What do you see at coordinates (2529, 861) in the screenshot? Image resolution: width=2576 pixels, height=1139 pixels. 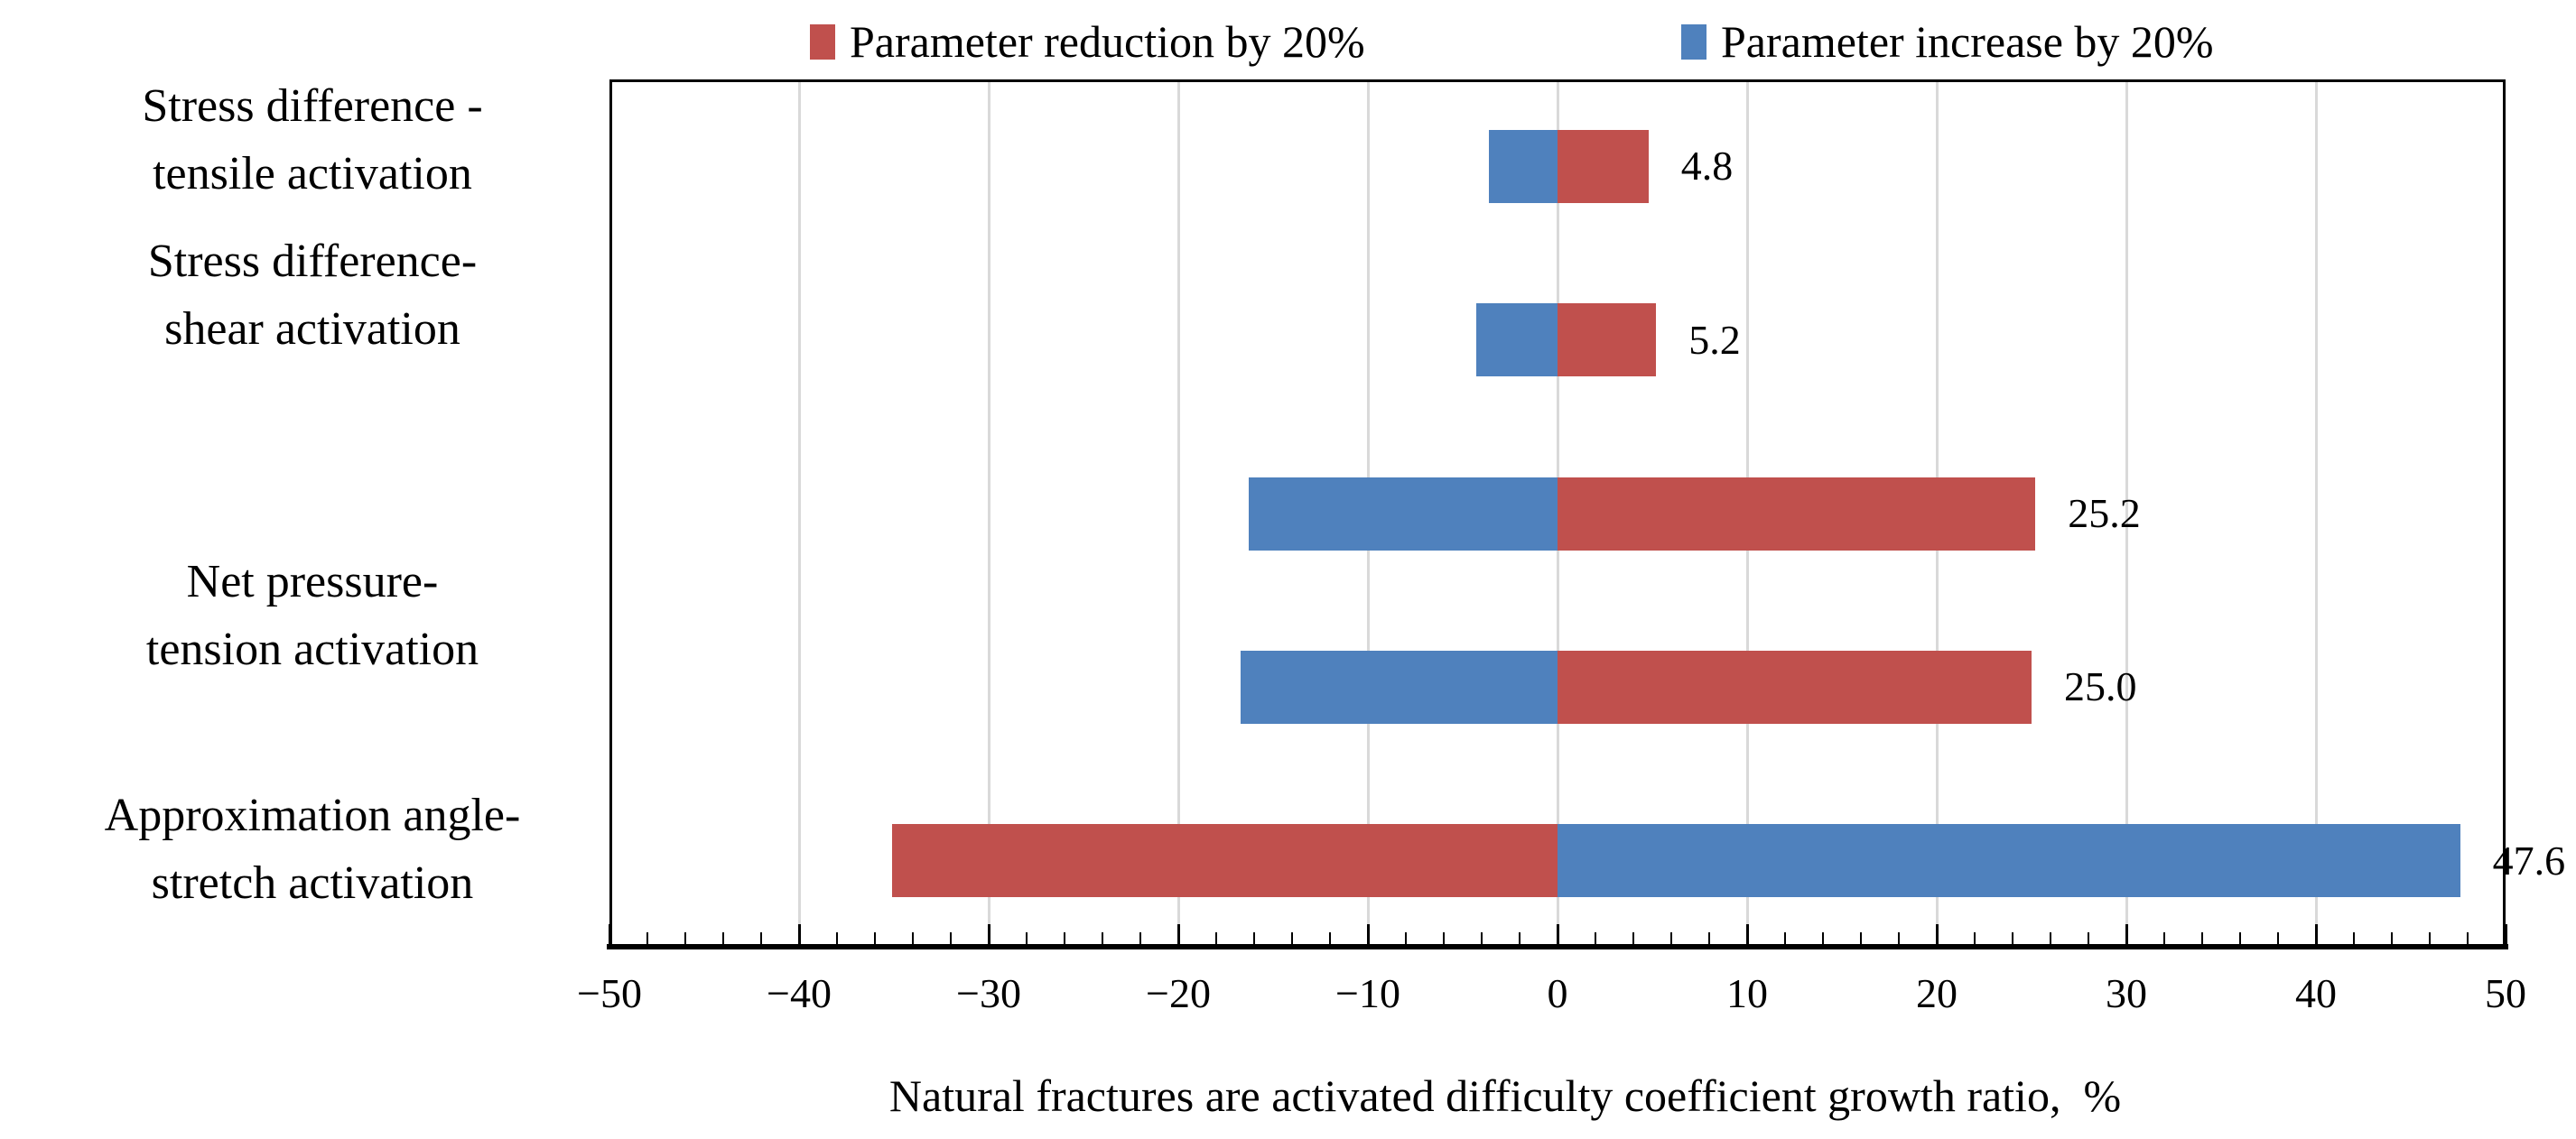 I see `value-label-positive-row5: 47.6` at bounding box center [2529, 861].